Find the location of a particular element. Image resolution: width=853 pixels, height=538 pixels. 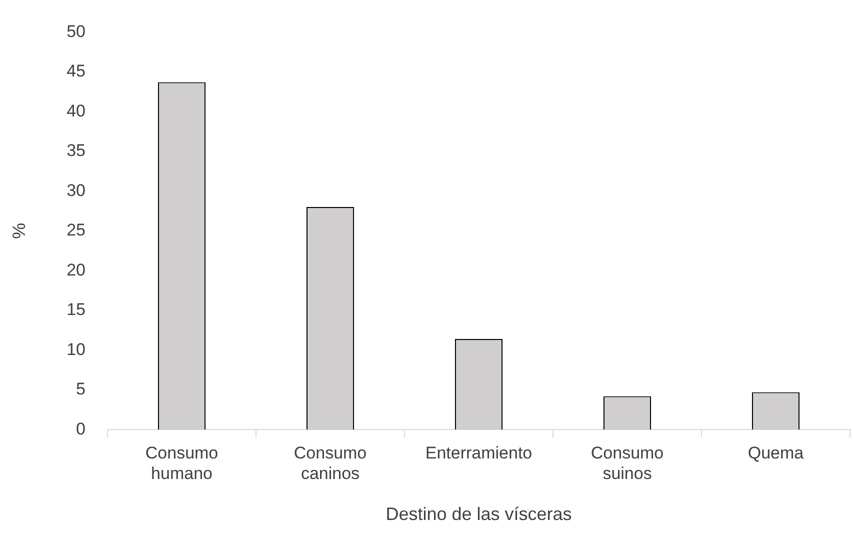

y-tick-label: 30 is located at coordinates (76, 190).